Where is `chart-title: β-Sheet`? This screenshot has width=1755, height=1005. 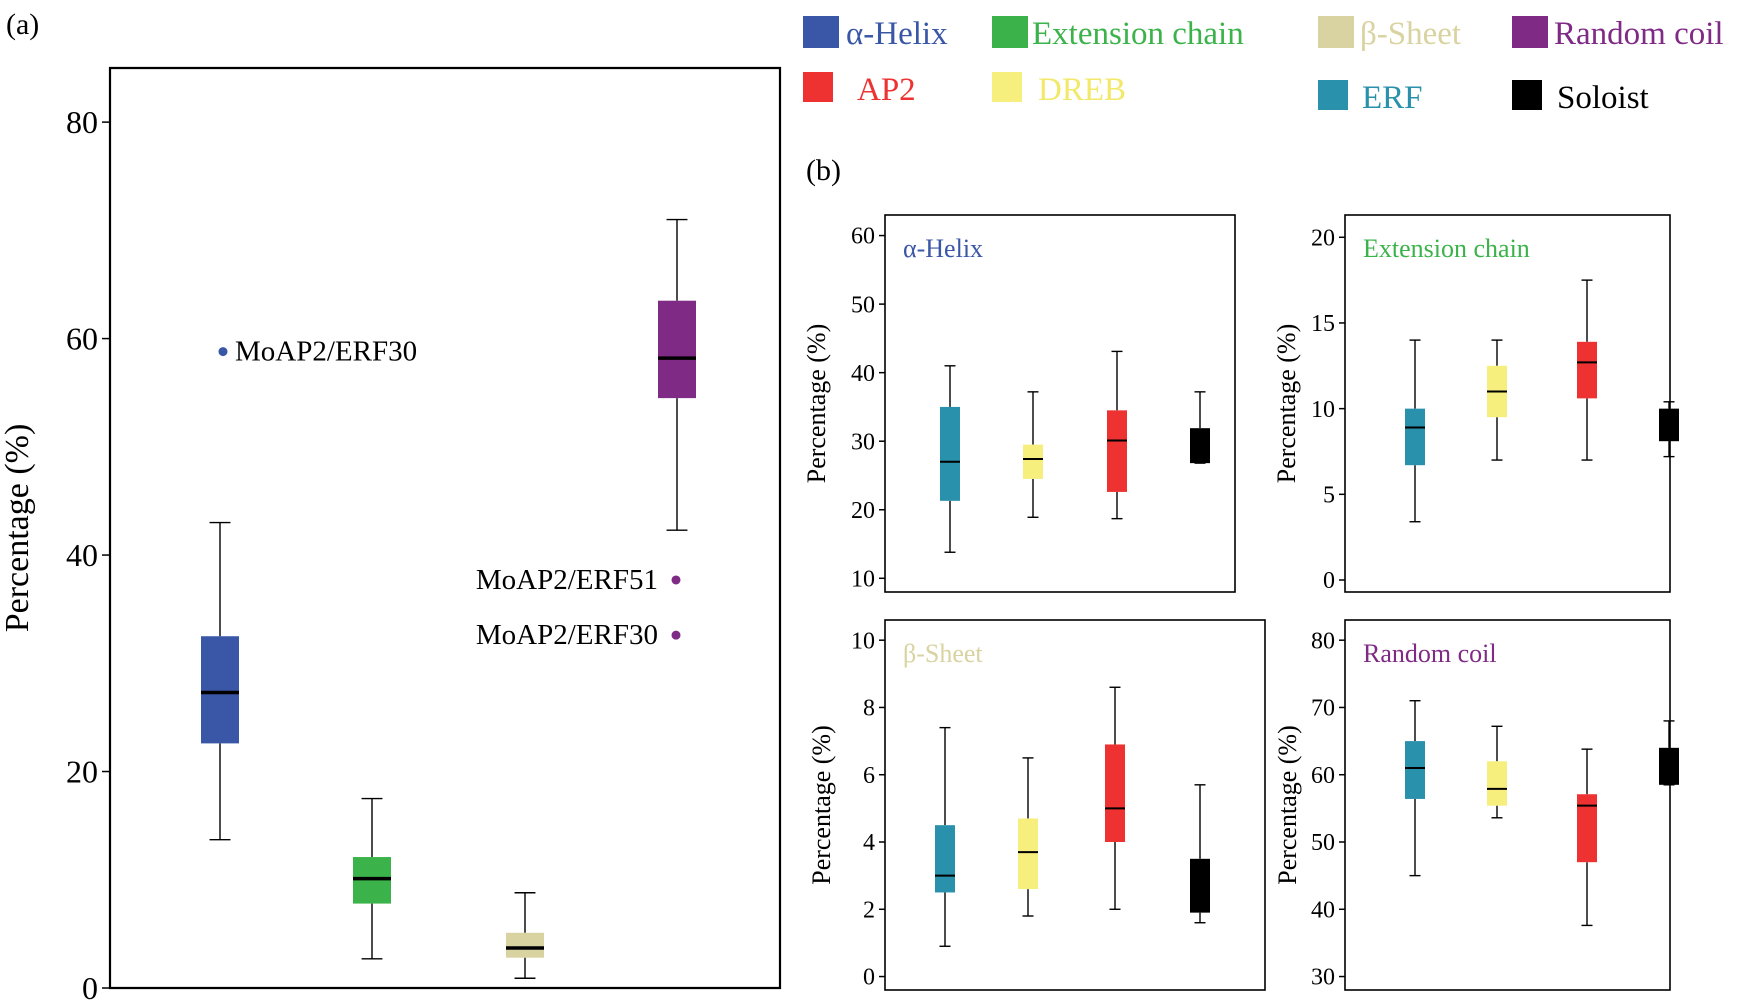
chart-title: β-Sheet is located at coordinates (943, 653).